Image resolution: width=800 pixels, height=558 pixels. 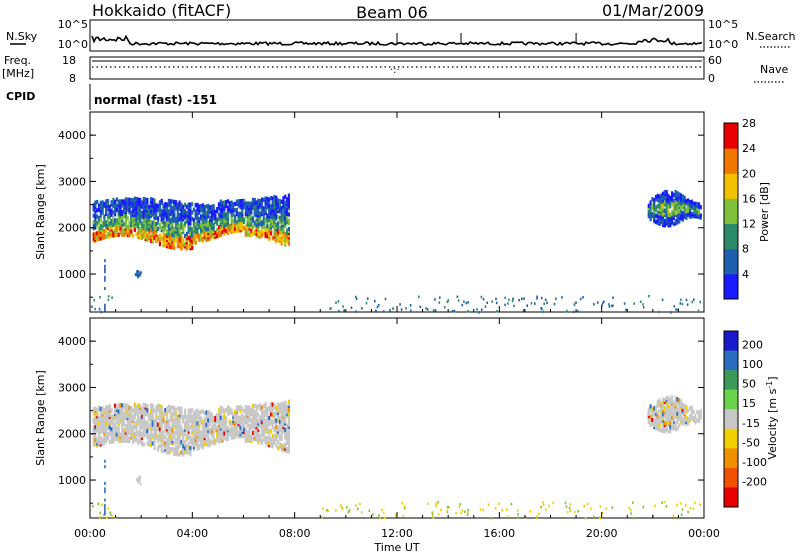 I want to click on noise-left-tick-bottom: 10^0, so click(x=73, y=44).